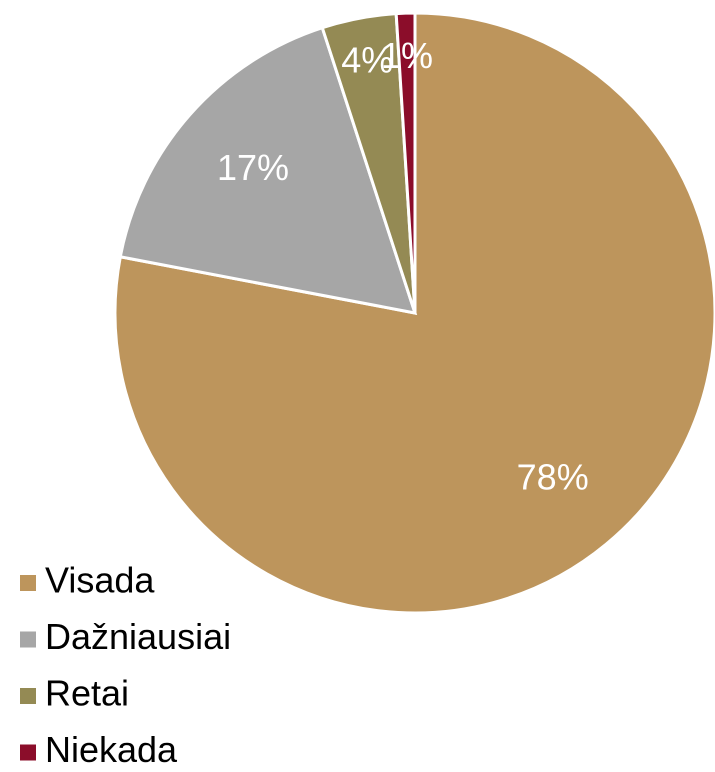  Describe the element at coordinates (351, 59) in the screenshot. I see `data-label-value: 4` at that location.